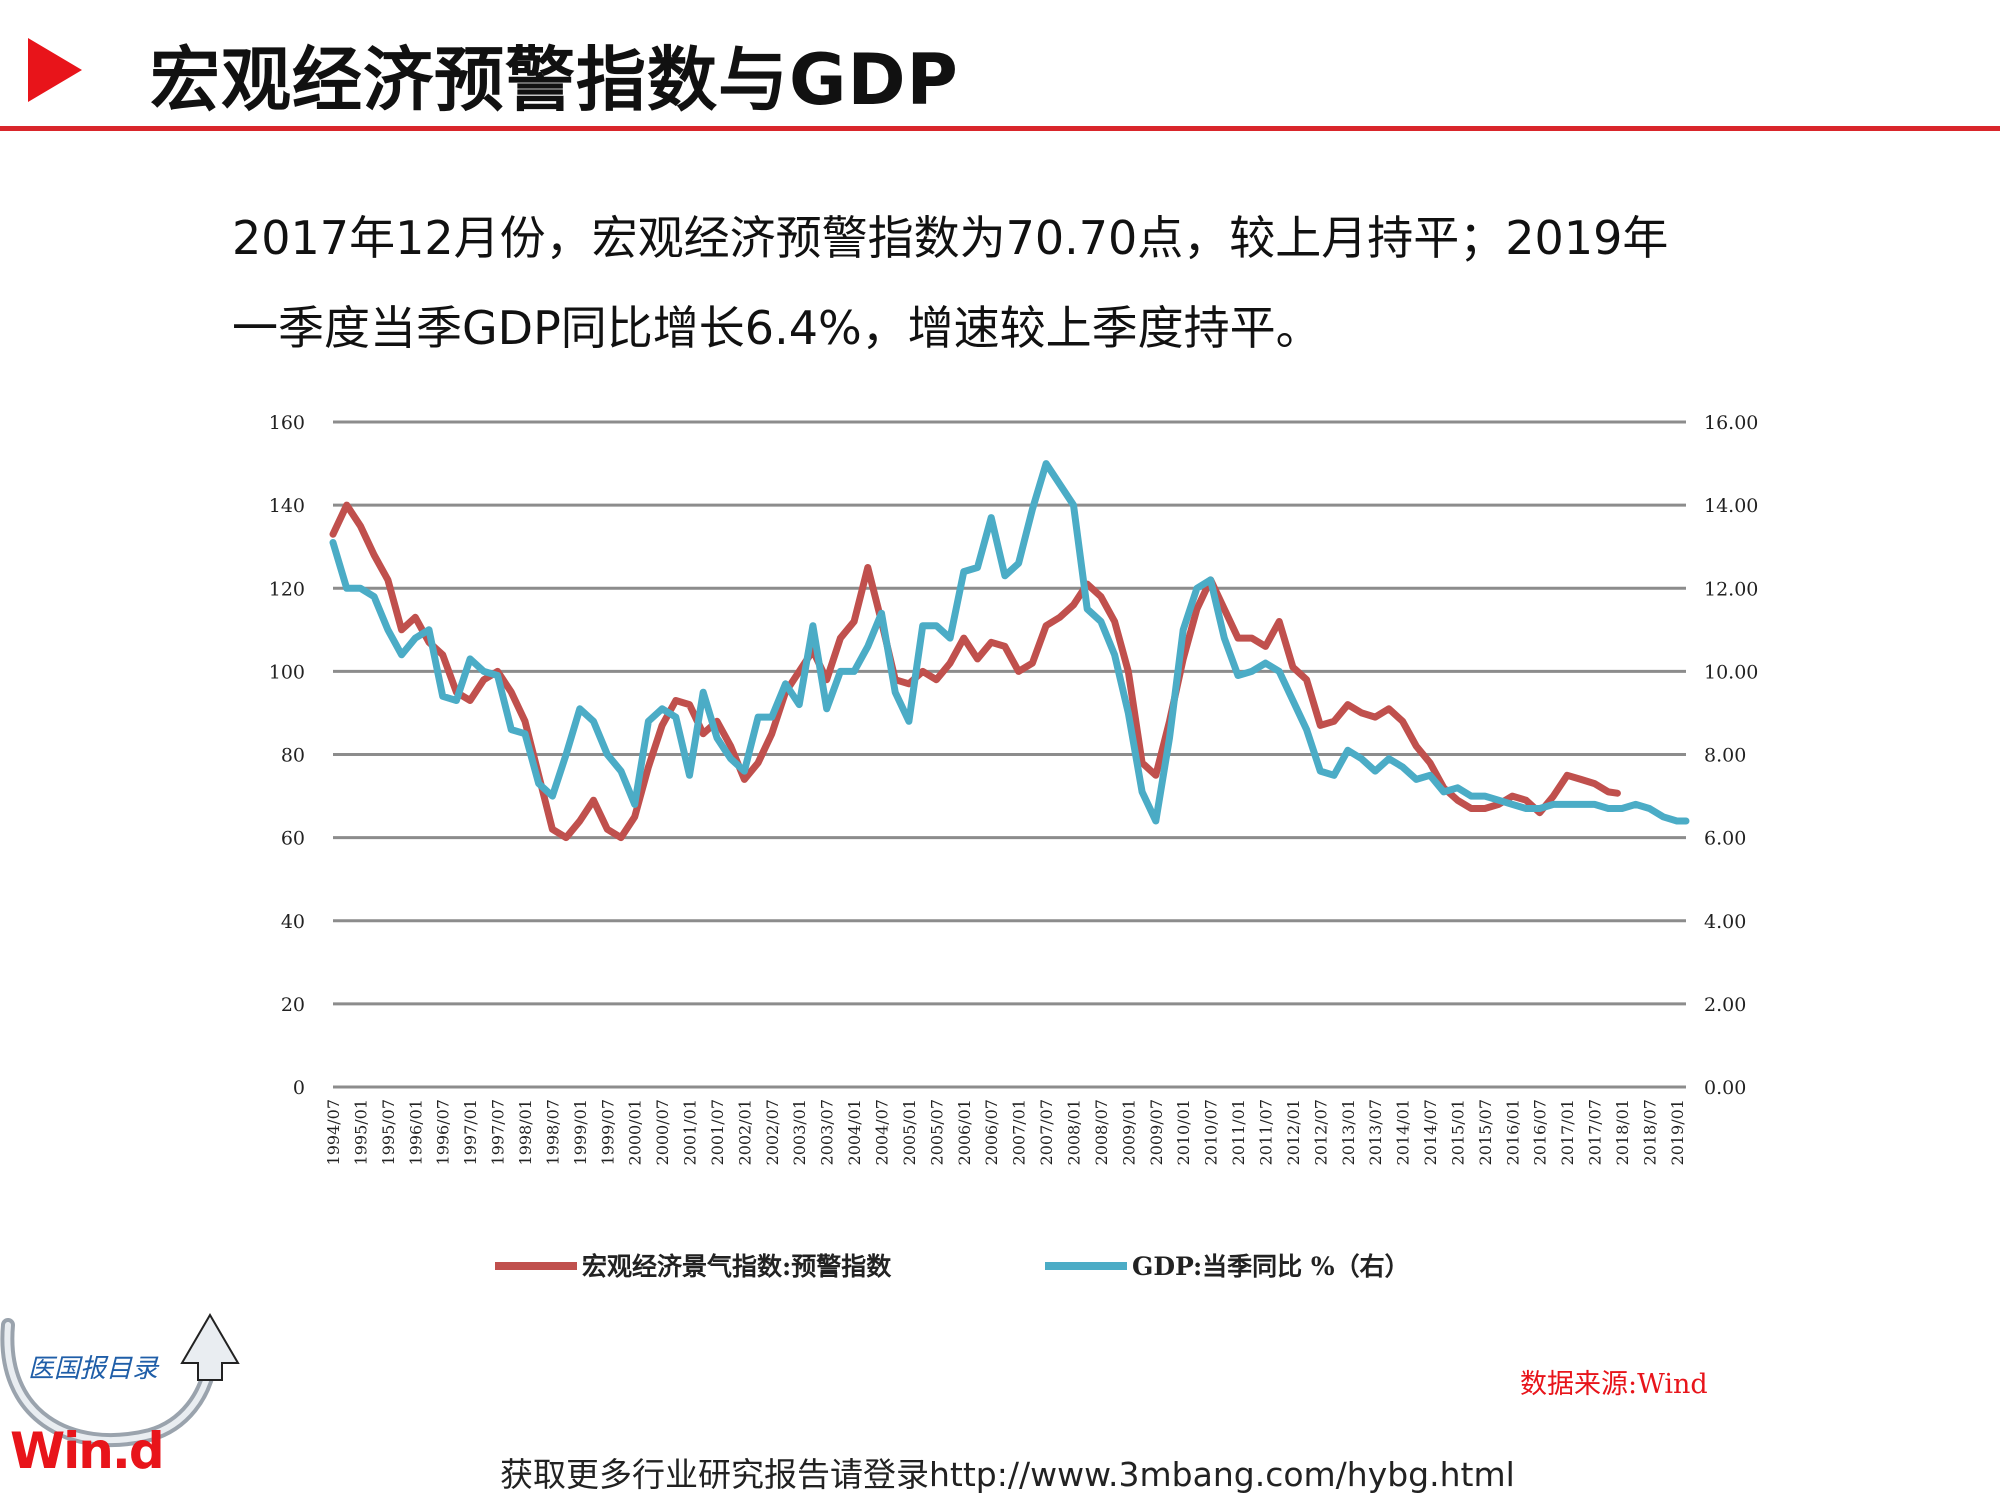  Describe the element at coordinates (1156, 1132) in the screenshot. I see `x-tick-label: 2009/07` at that location.